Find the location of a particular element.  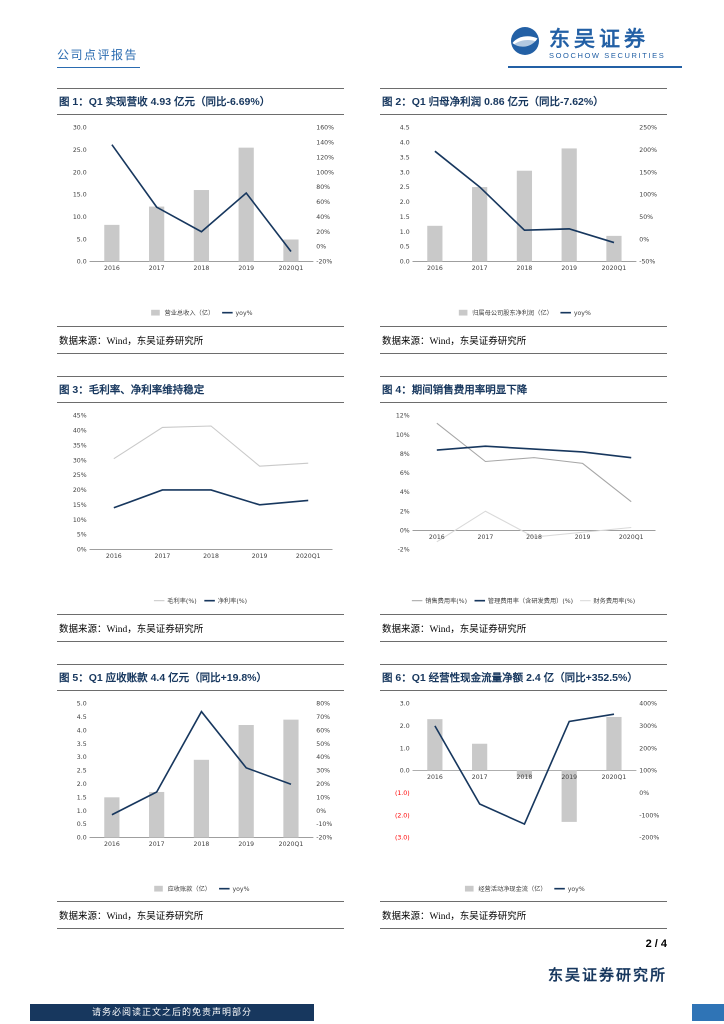

figure-4-source: 数据来源：Wind，东吴证券研究所 is located at coordinates (523, 627).